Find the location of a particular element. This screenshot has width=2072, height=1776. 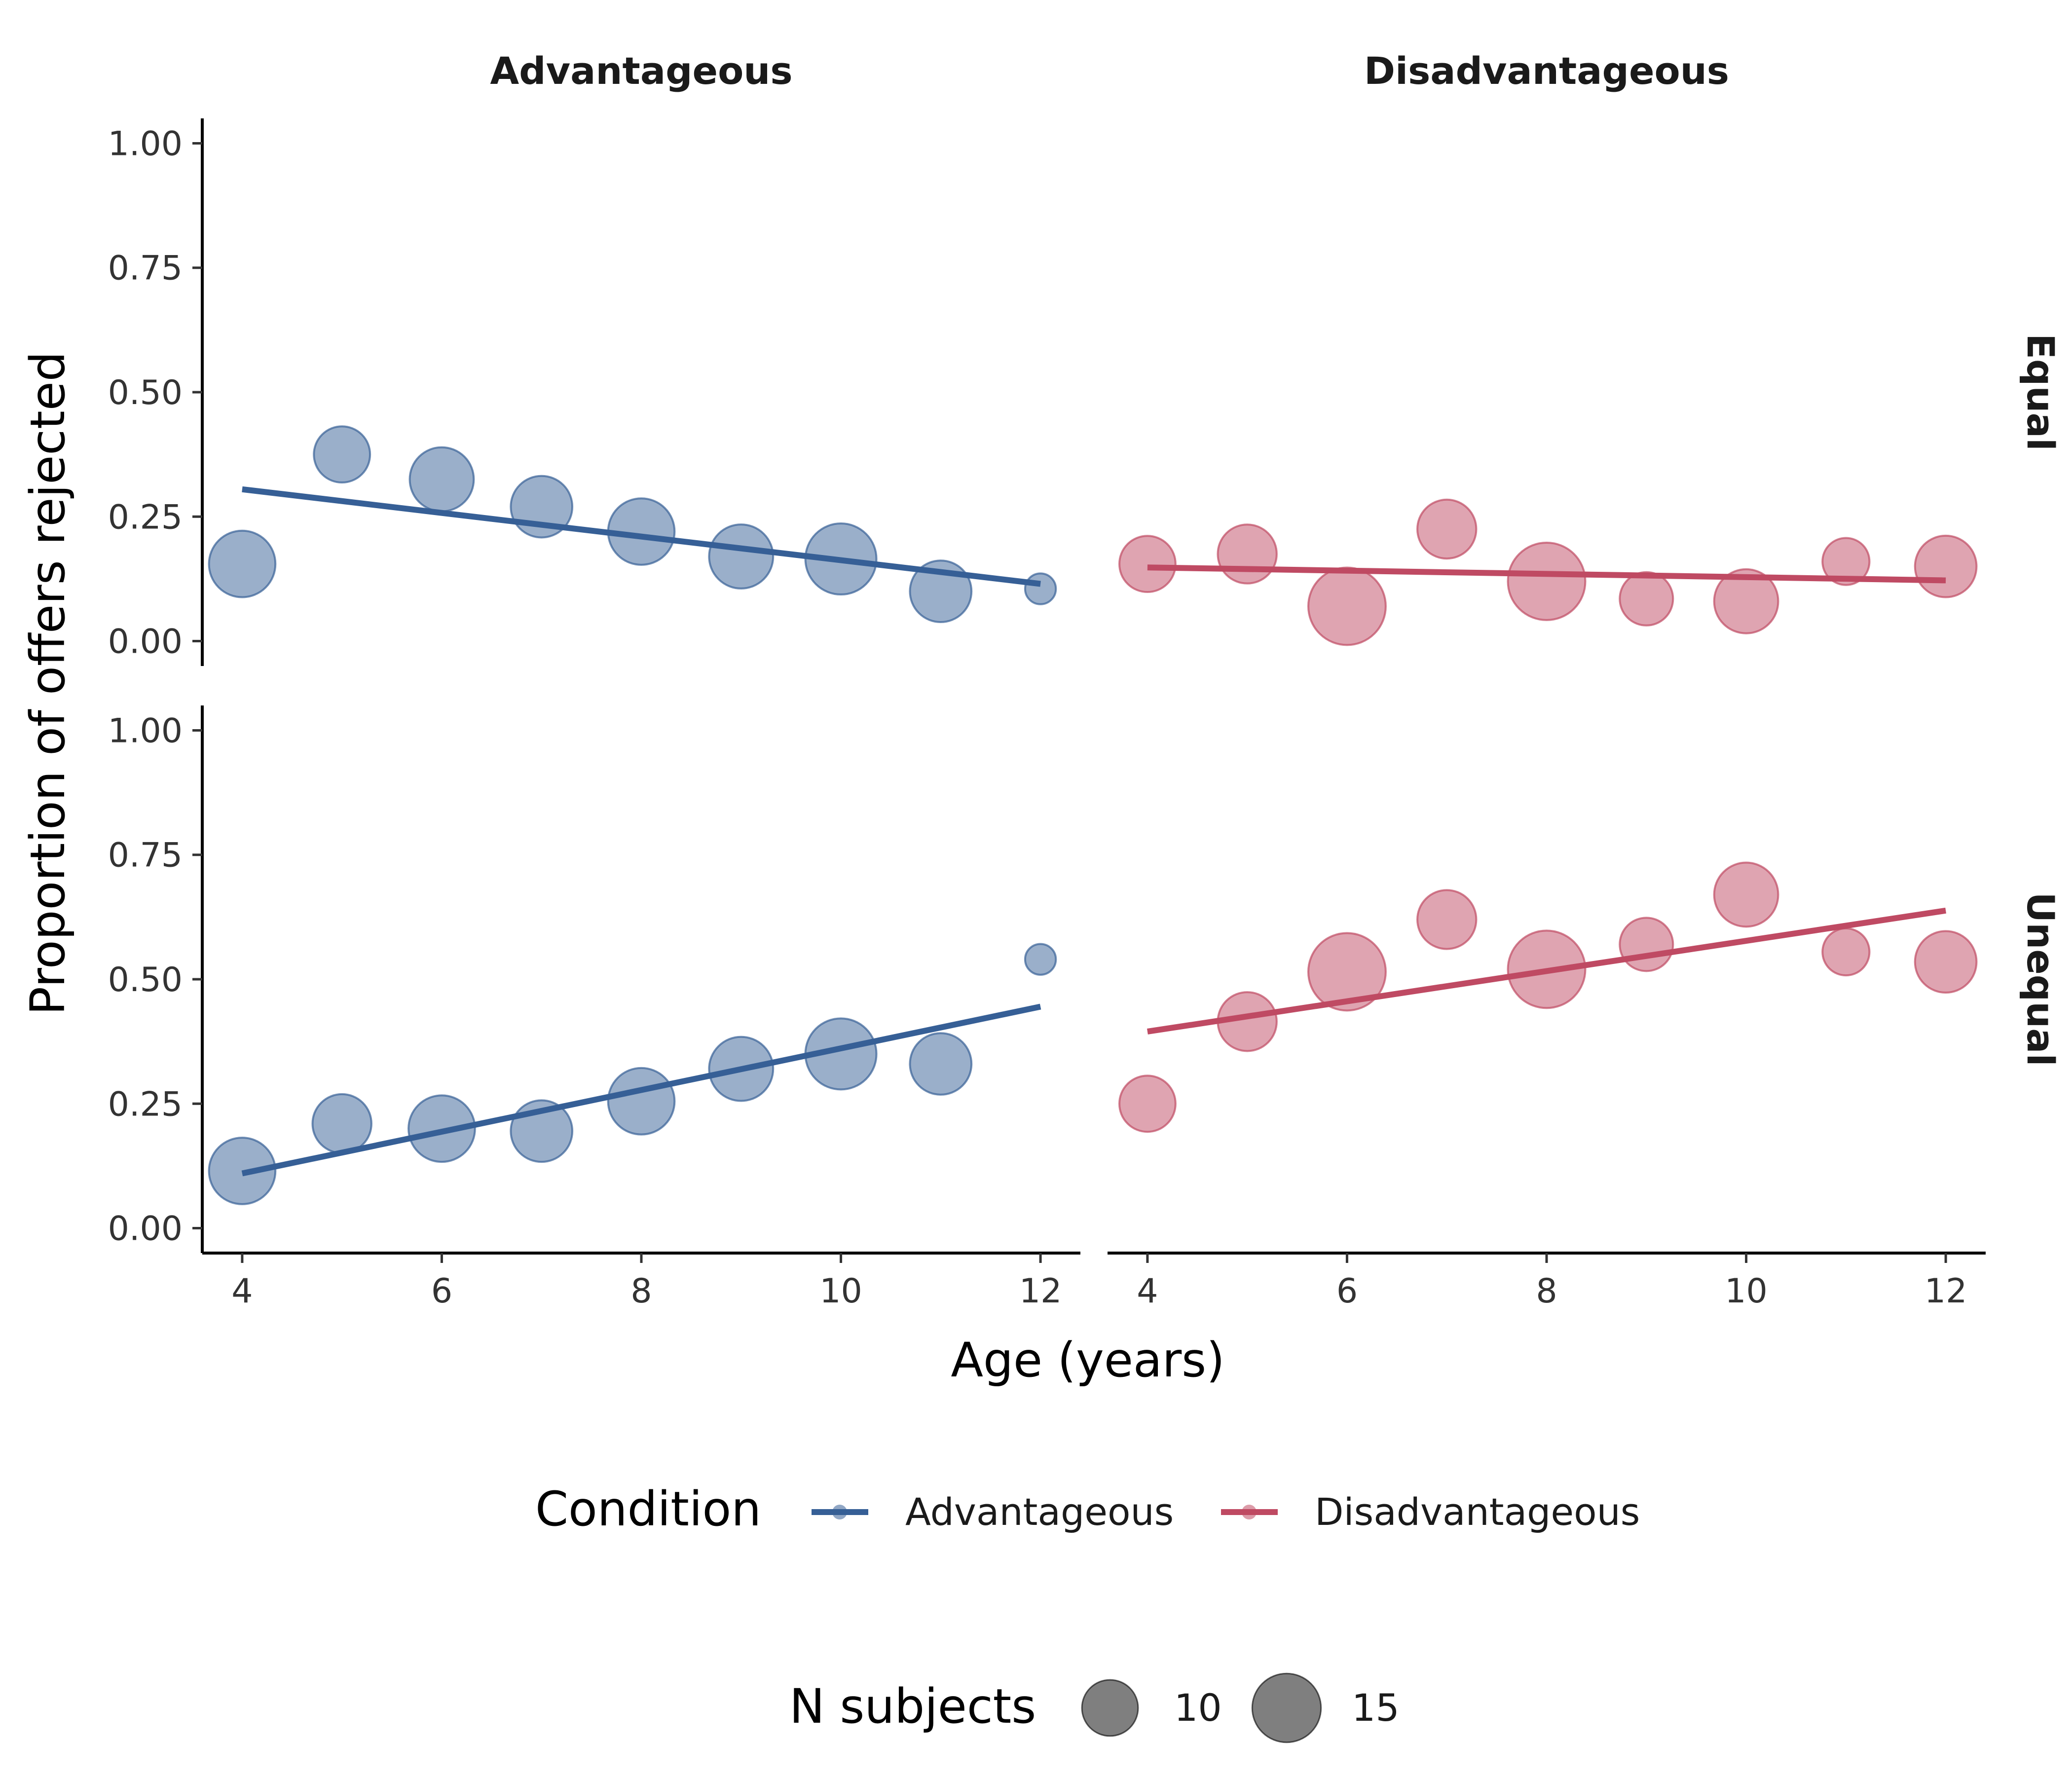

legend-condition-title: Condition is located at coordinates (648, 1509).